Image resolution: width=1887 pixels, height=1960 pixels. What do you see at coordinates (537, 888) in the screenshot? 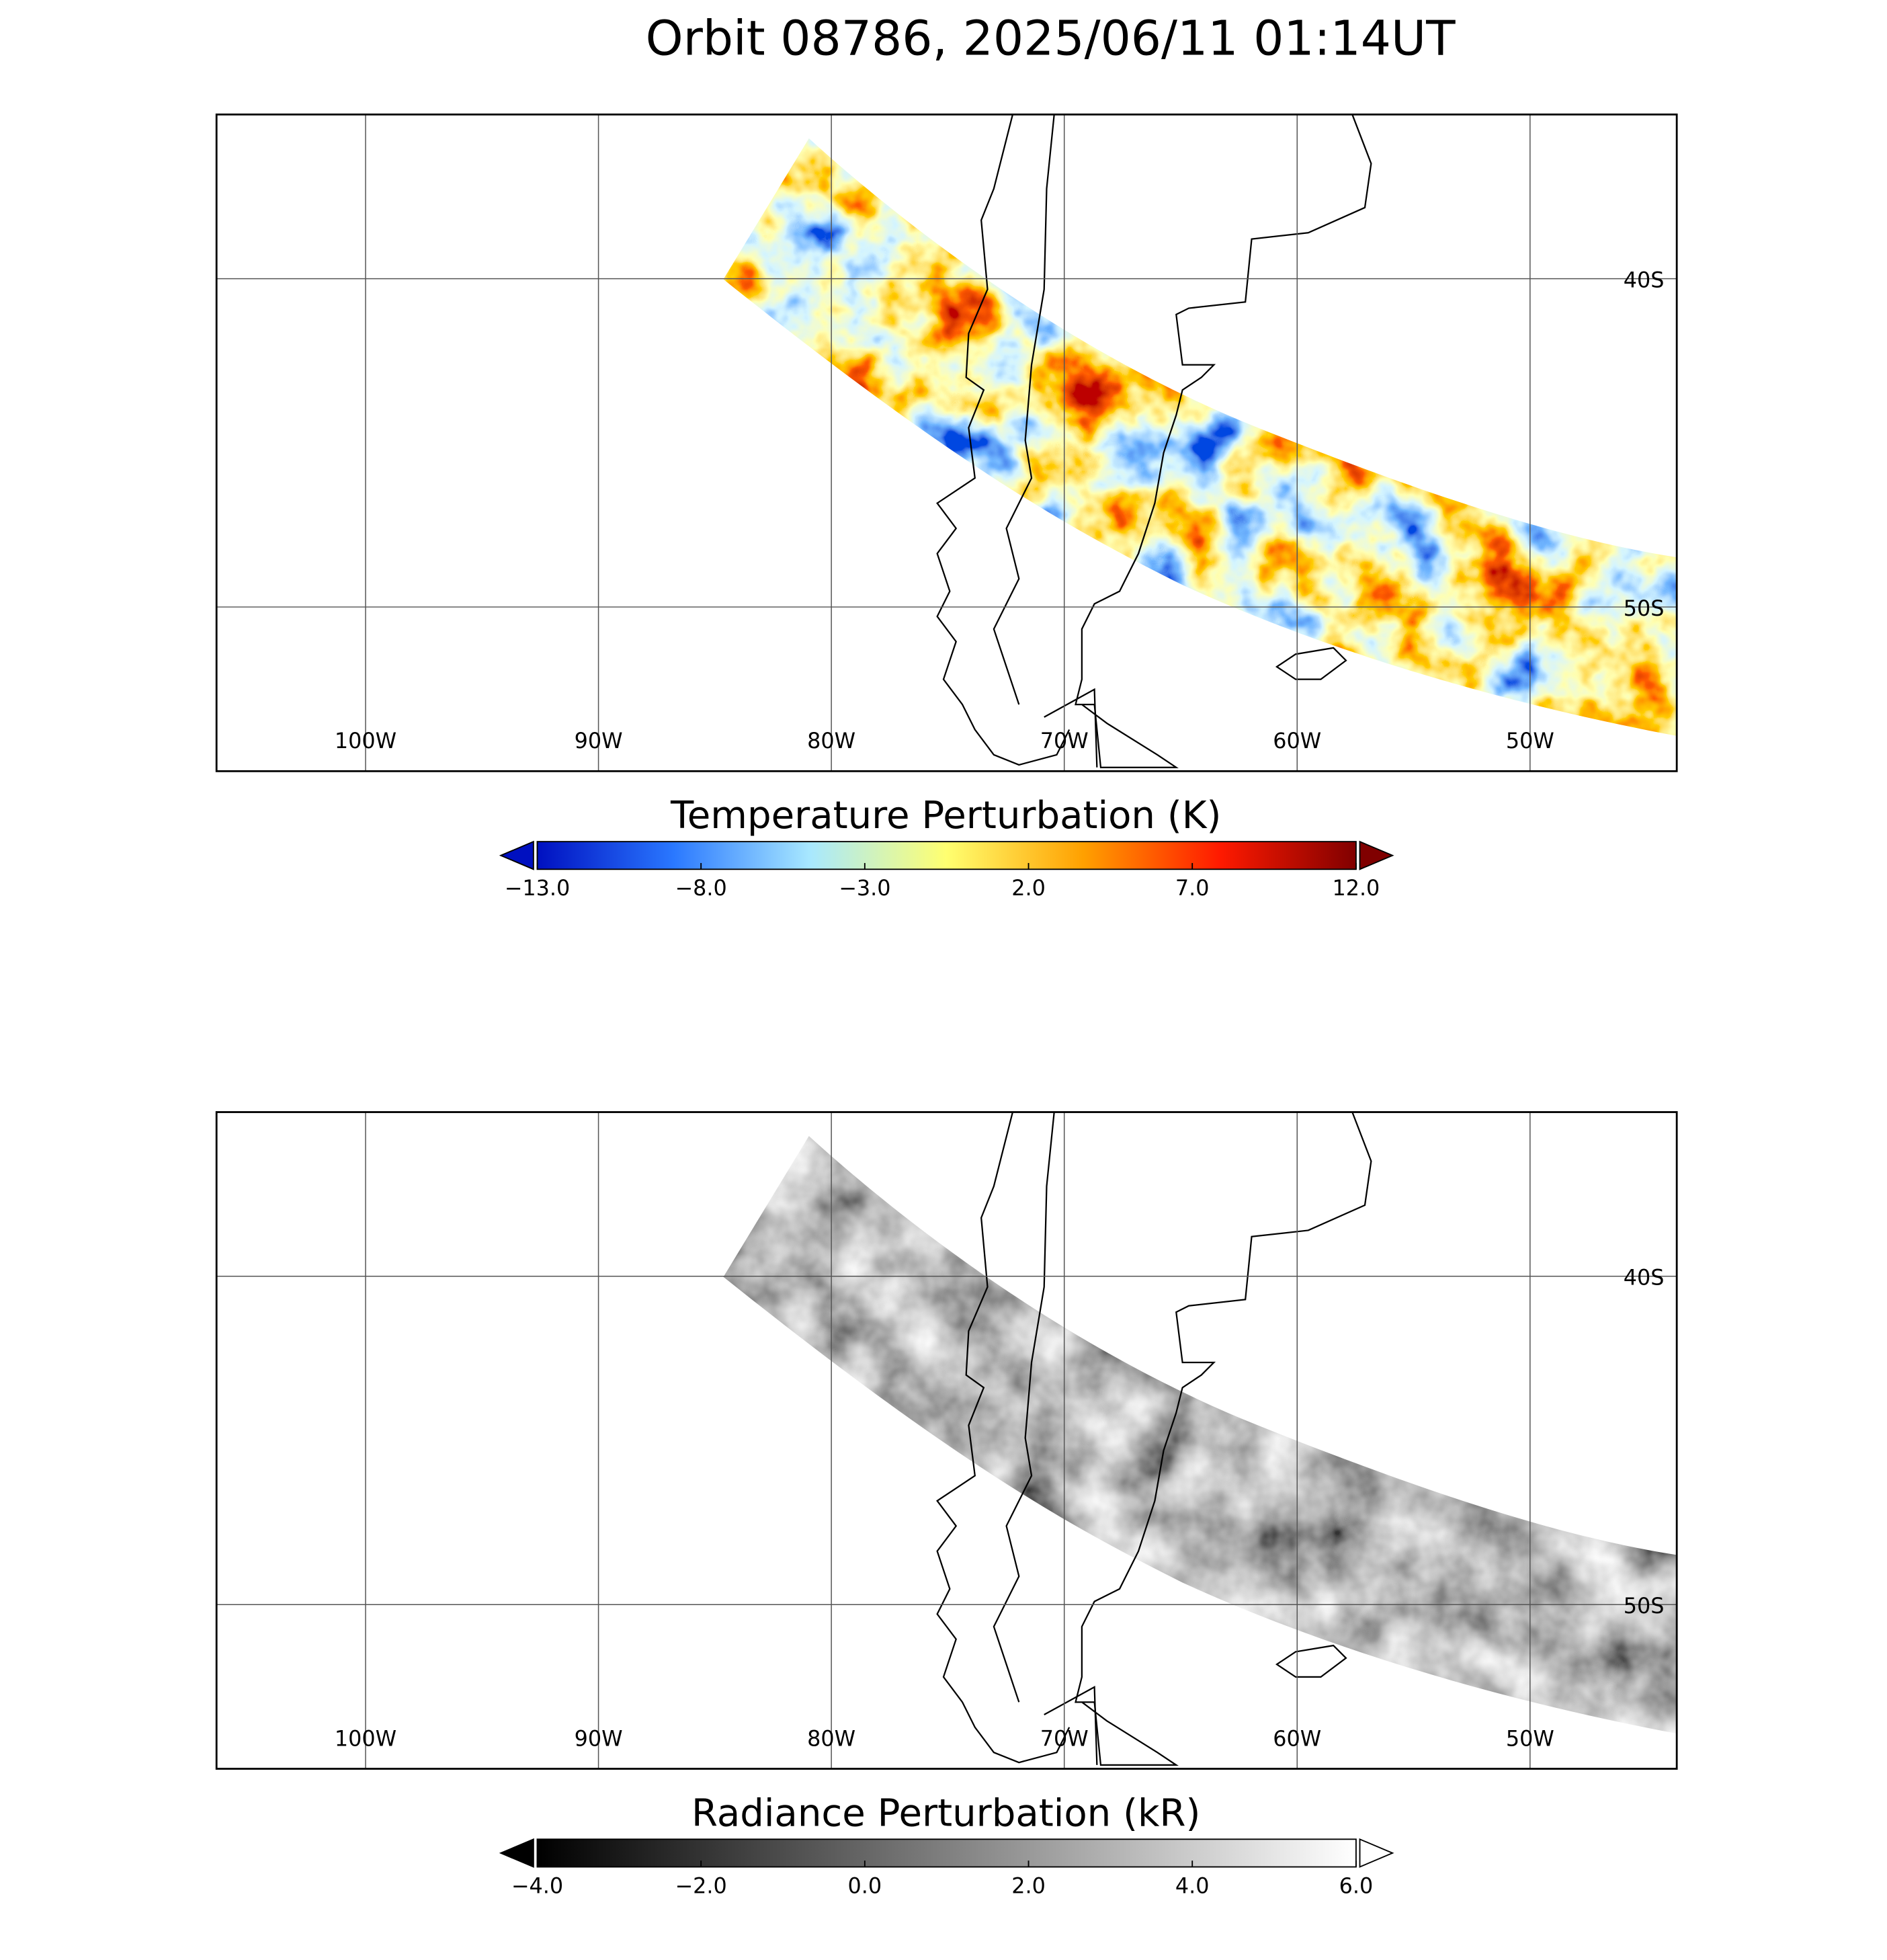
I see `colorbar-tick-label: −13.0` at bounding box center [537, 888].